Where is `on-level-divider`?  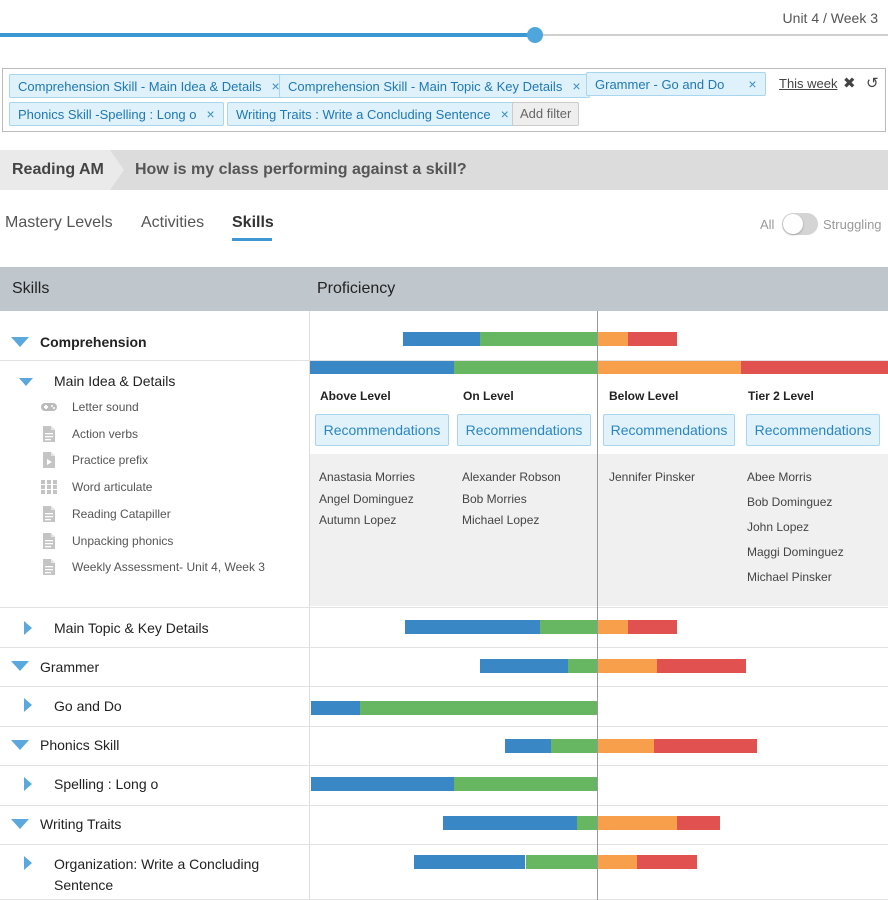
on-level-divider is located at coordinates (597, 605).